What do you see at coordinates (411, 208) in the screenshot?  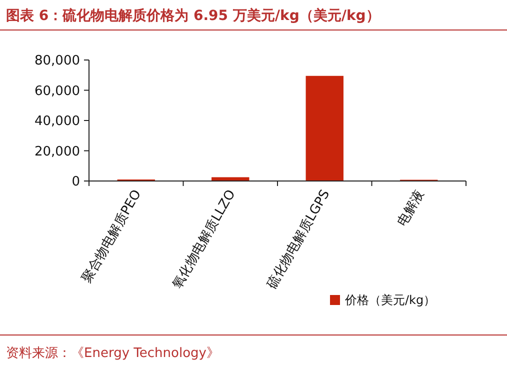 I see `x-tick-label: 电解液` at bounding box center [411, 208].